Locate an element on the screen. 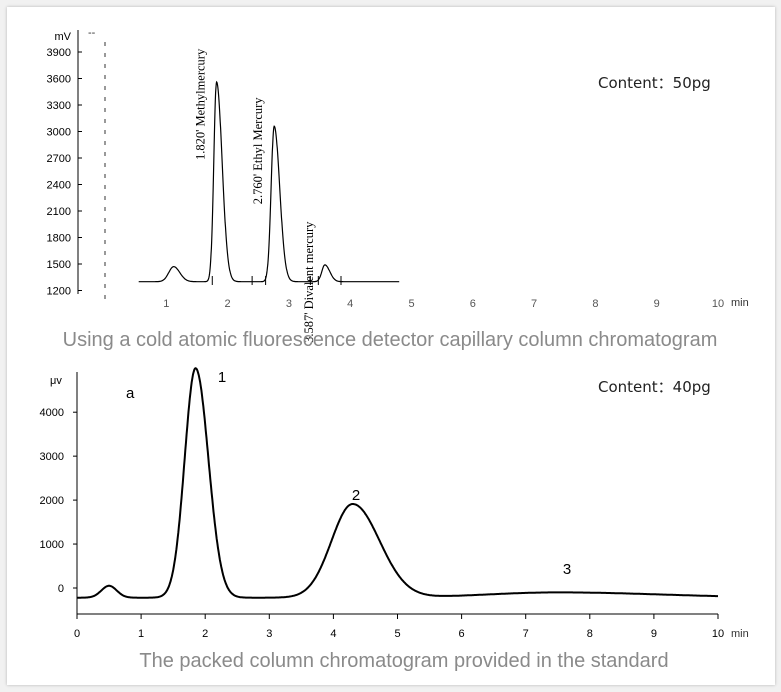 This screenshot has height=692, width=781. legend-dash-1: -- is located at coordinates (92, 33).